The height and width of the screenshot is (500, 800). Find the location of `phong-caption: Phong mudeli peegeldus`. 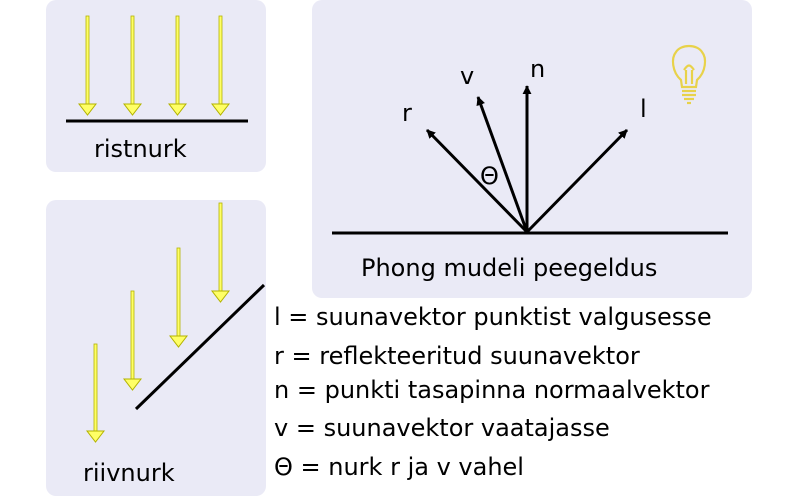

phong-caption: Phong mudeli peegeldus is located at coordinates (509, 268).